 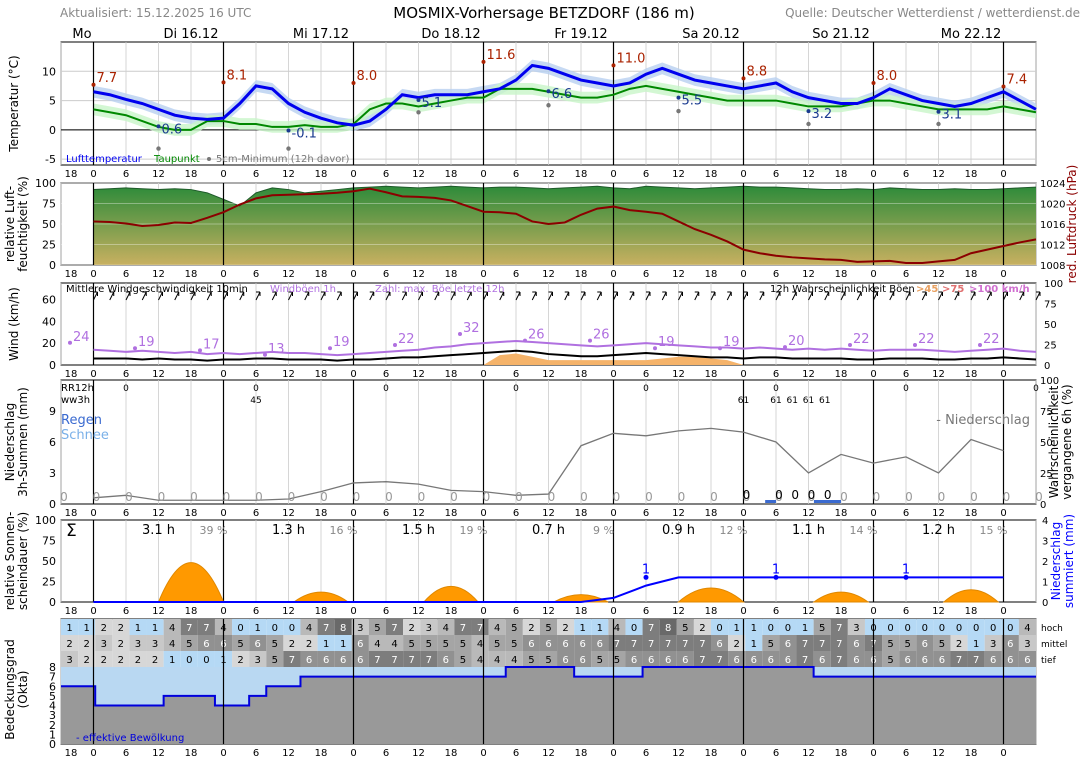 What do you see at coordinates (548, 705) in the screenshot?
I see `cloud-effective-area` at bounding box center [548, 705].